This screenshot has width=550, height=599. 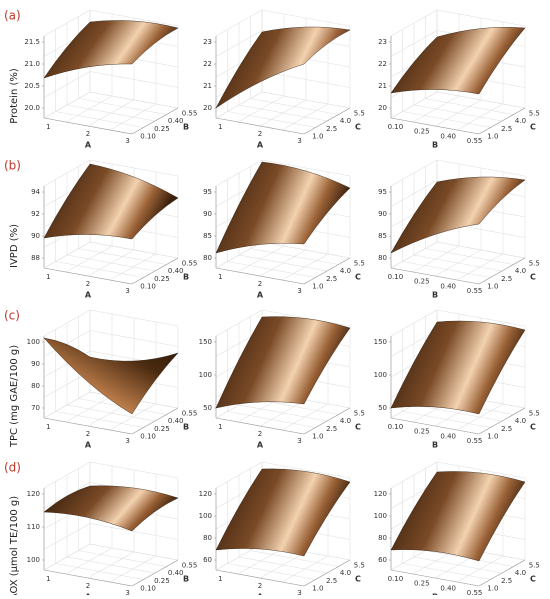 What do you see at coordinates (12, 166) in the screenshot?
I see `row-label: (b)` at bounding box center [12, 166].